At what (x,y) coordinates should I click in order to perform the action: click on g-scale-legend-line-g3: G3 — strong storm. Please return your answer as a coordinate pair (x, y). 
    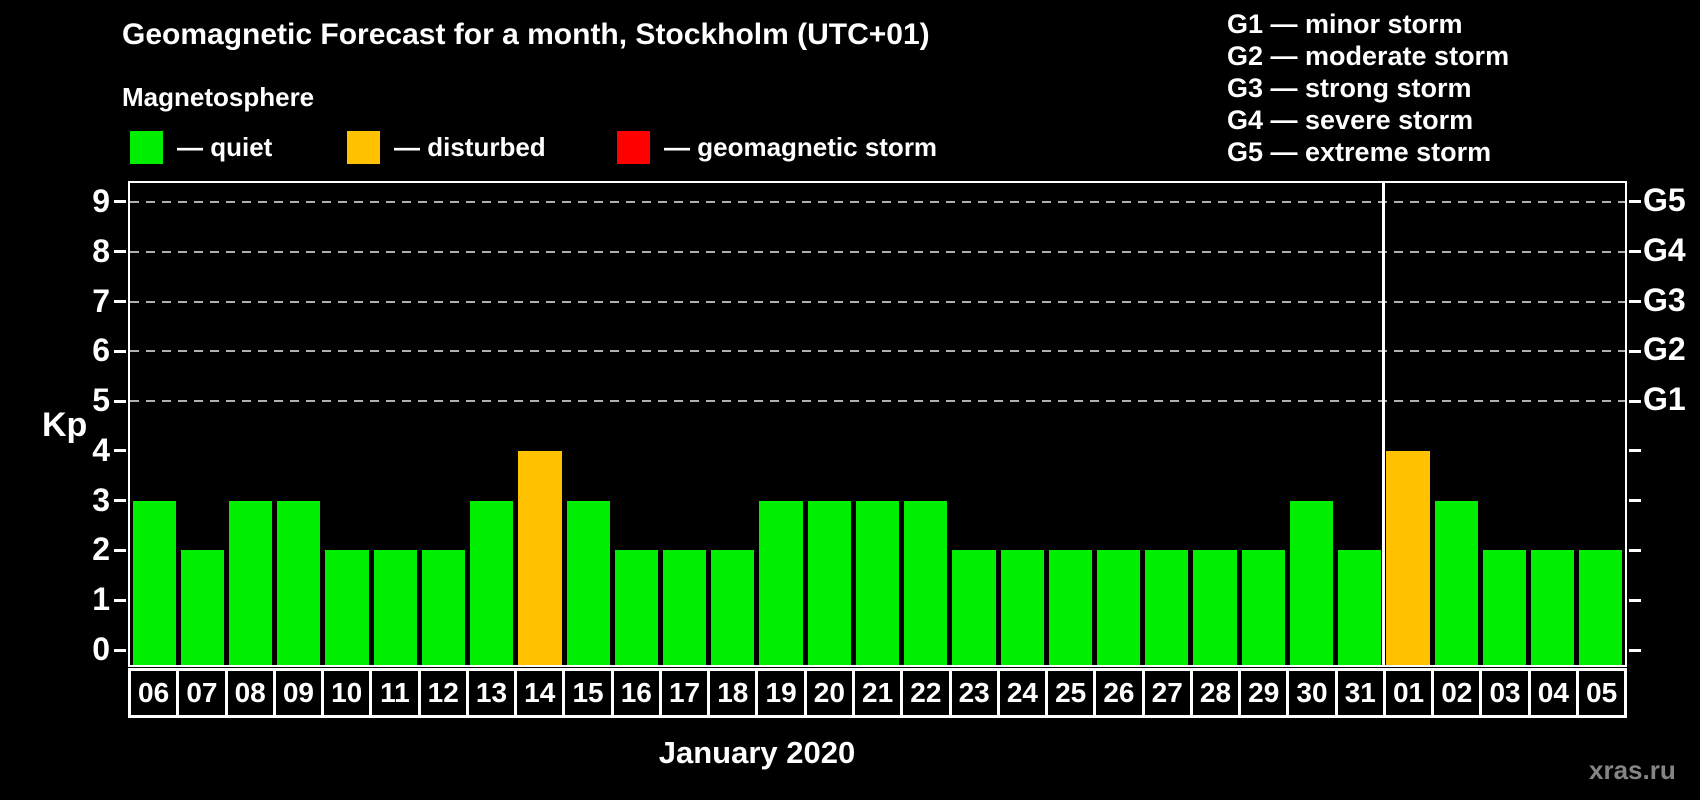
    Looking at the image, I should click on (1349, 88).